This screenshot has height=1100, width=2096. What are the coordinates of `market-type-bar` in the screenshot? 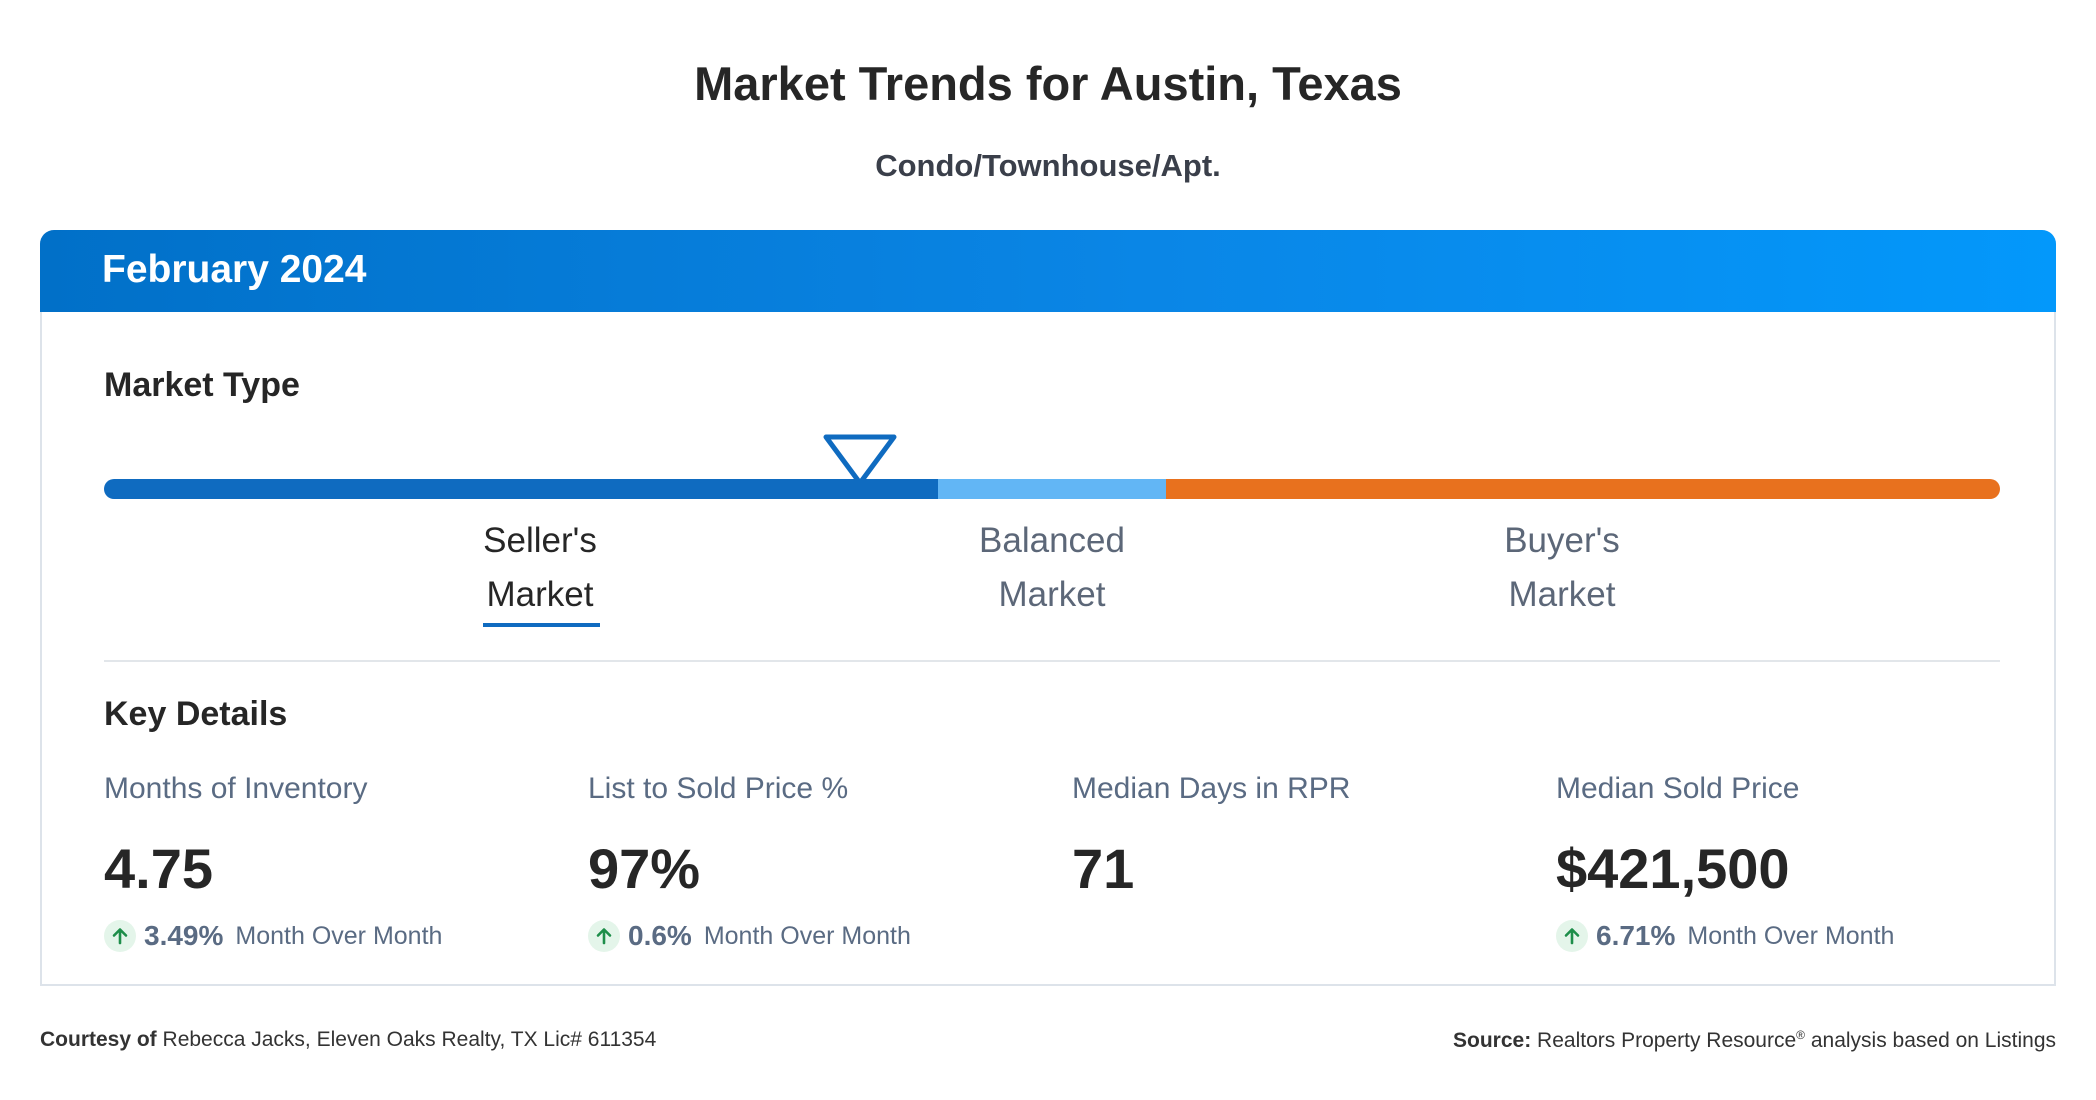 It's located at (1052, 489).